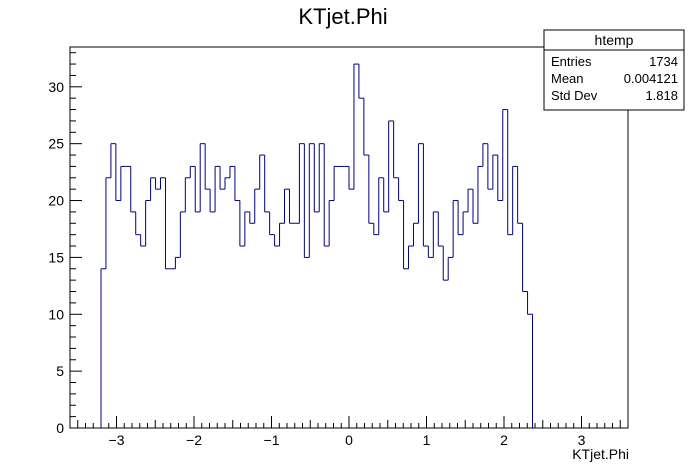 The width and height of the screenshot is (698, 476). What do you see at coordinates (663, 61) in the screenshot?
I see `stats-entries-value: 1734` at bounding box center [663, 61].